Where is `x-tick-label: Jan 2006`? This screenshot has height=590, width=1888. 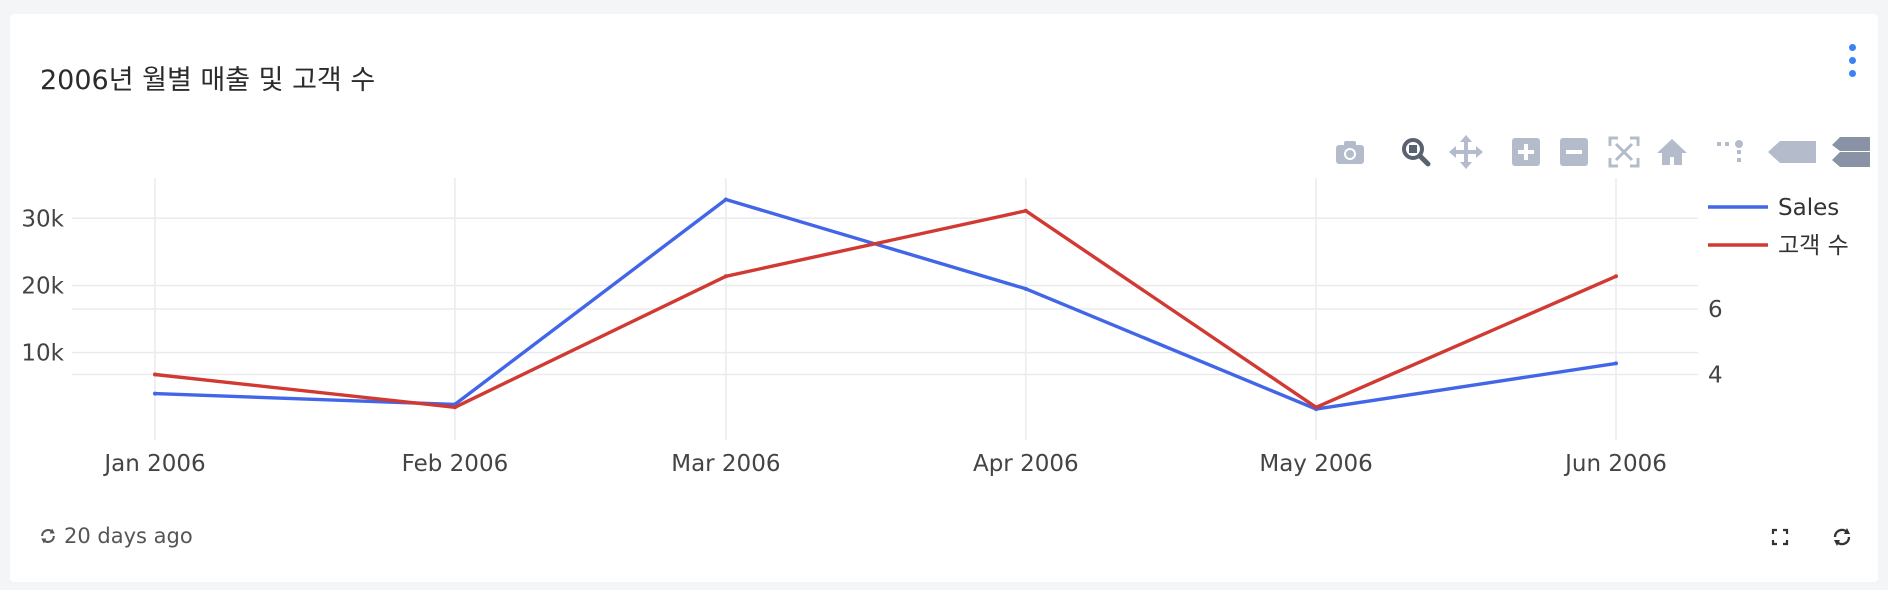 x-tick-label: Jan 2006 is located at coordinates (153, 464).